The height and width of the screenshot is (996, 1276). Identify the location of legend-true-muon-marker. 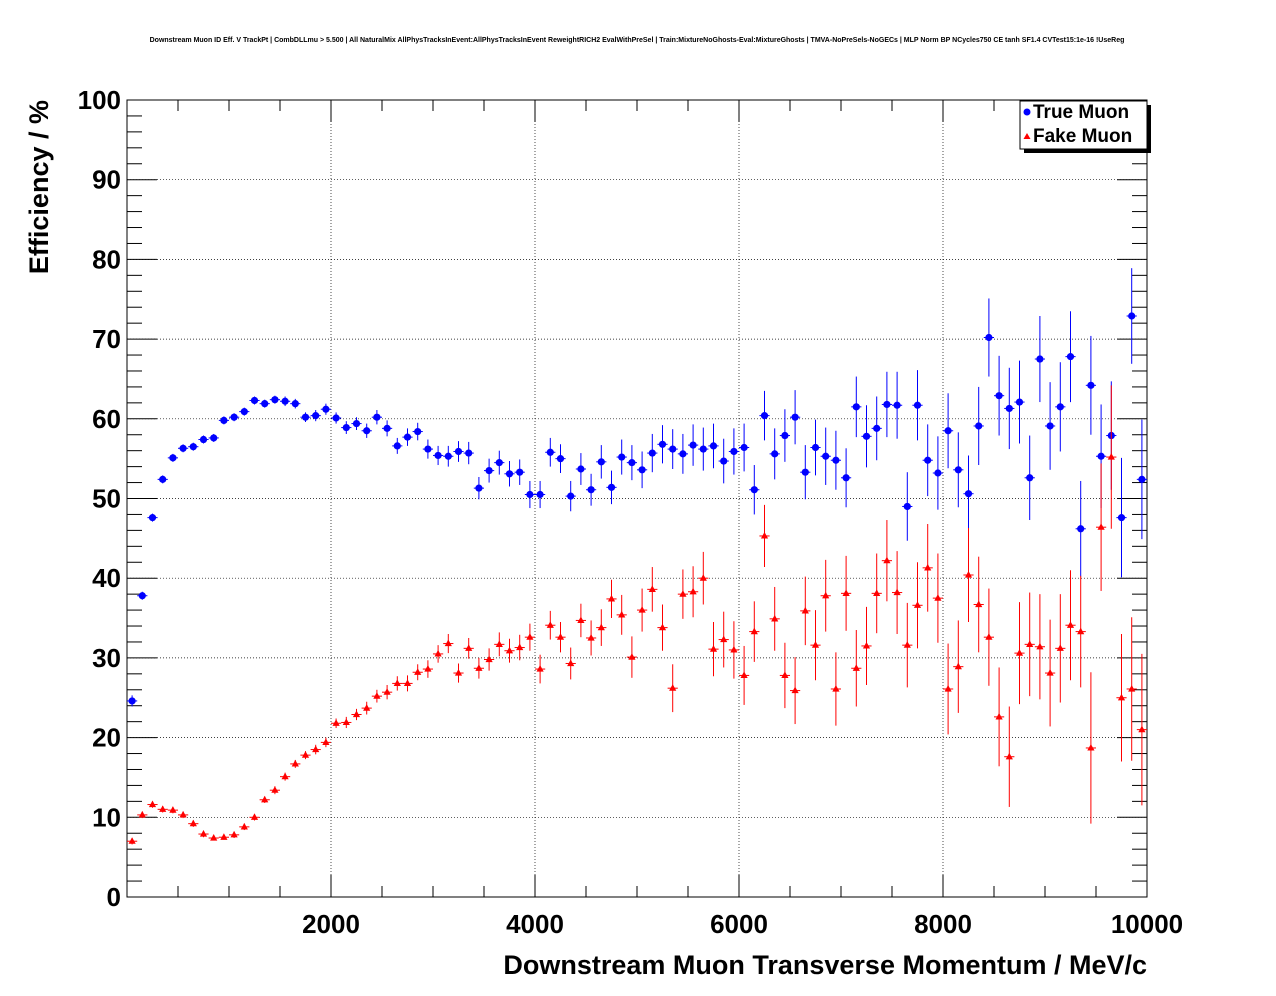
(1027, 112).